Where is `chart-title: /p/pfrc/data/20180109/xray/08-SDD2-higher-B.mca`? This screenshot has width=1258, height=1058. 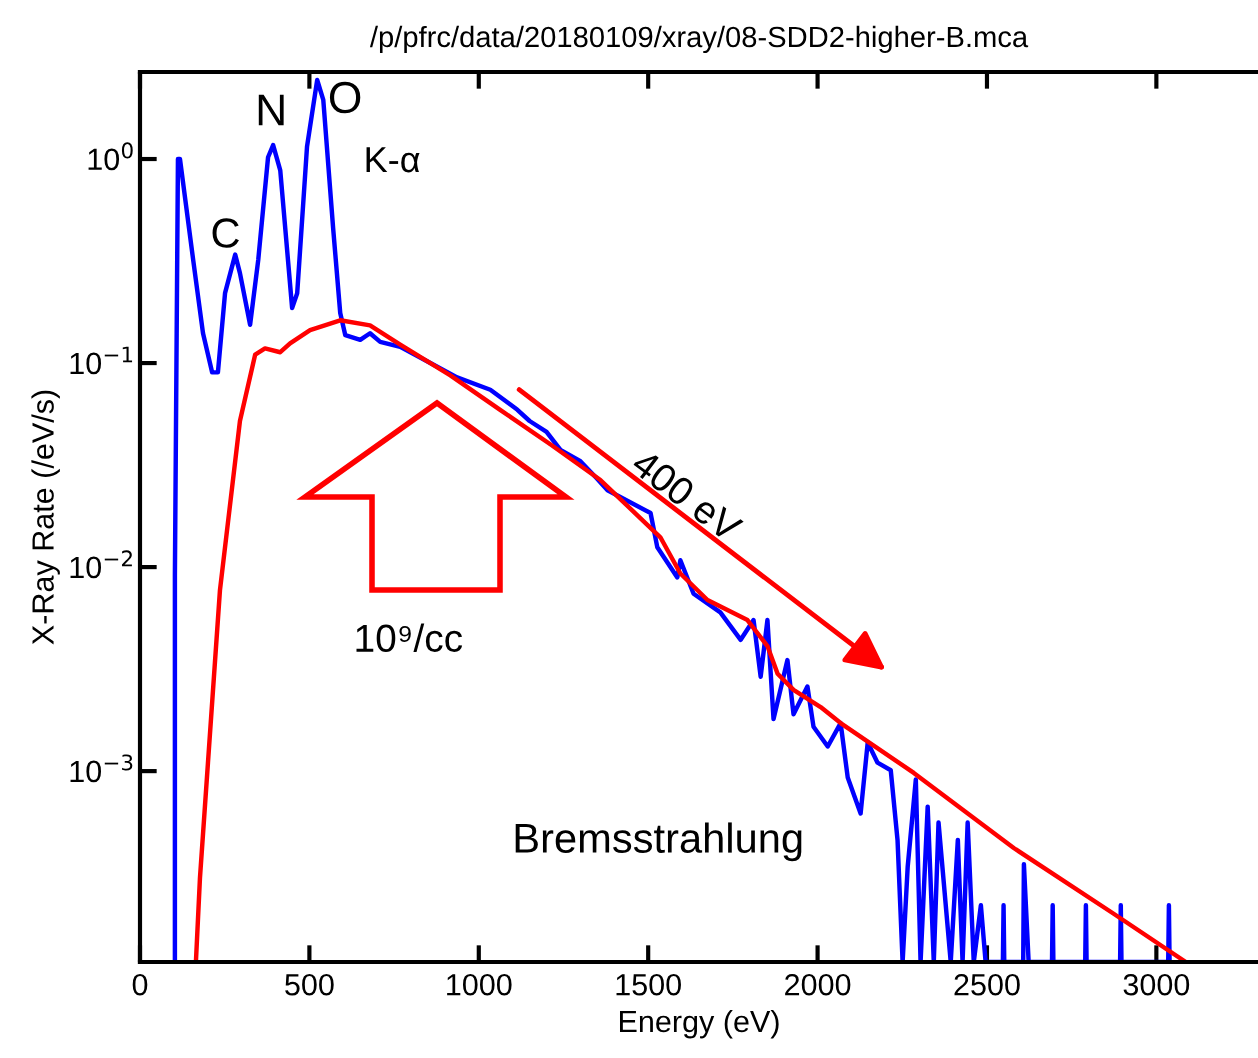
chart-title: /p/pfrc/data/20180109/xray/08-SDD2-higher-B.mca is located at coordinates (699, 39).